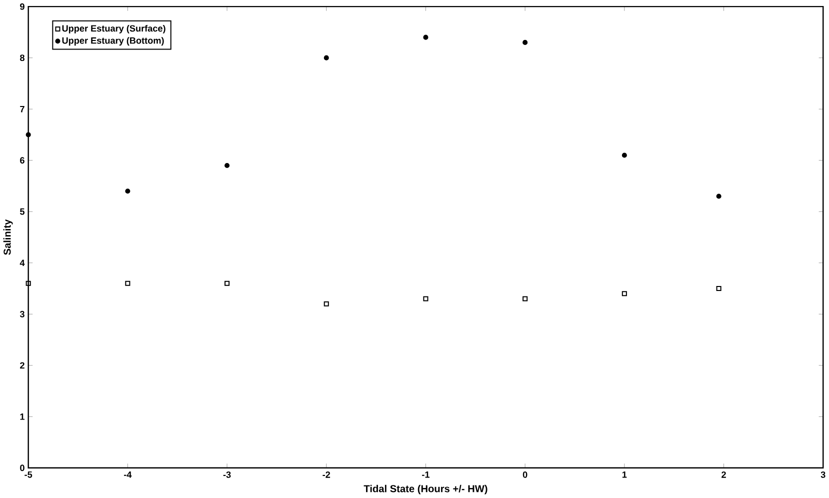 This screenshot has height=498, width=829. Describe the element at coordinates (22, 7) in the screenshot. I see `y-tick-label: 9` at that location.